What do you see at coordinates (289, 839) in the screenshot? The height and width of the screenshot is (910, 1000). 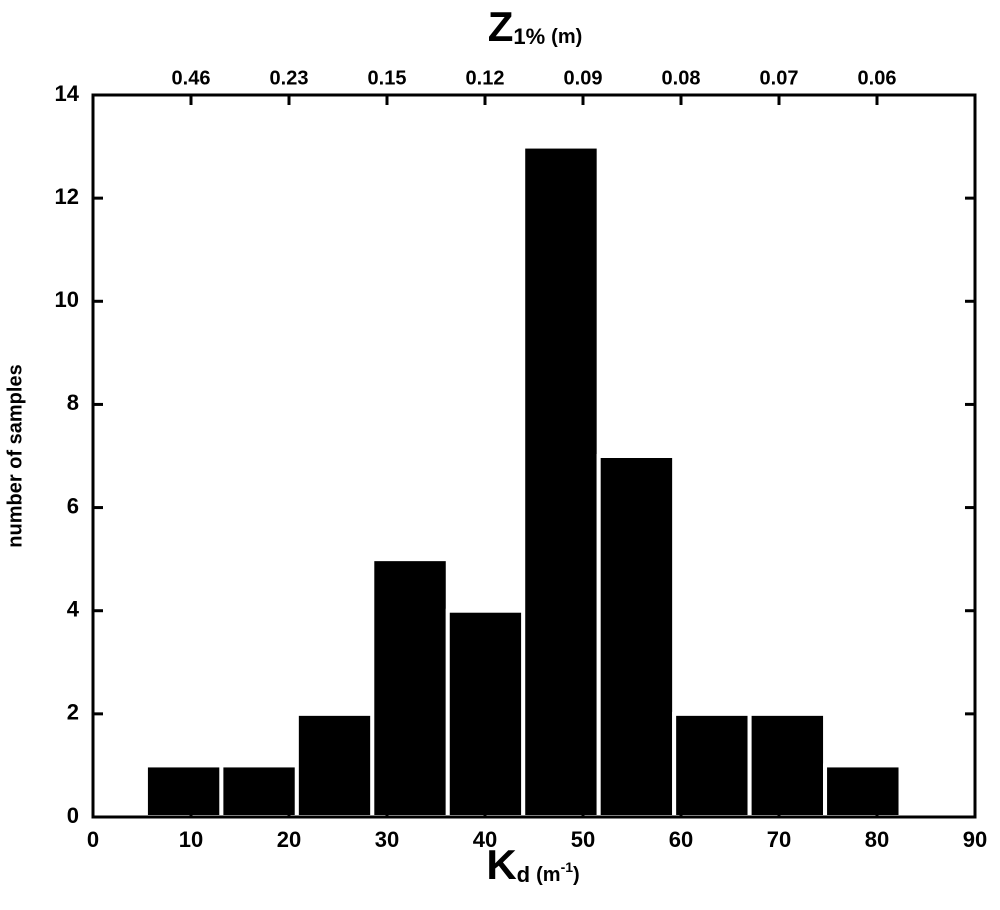 I see `x-tick-label: 20` at bounding box center [289, 839].